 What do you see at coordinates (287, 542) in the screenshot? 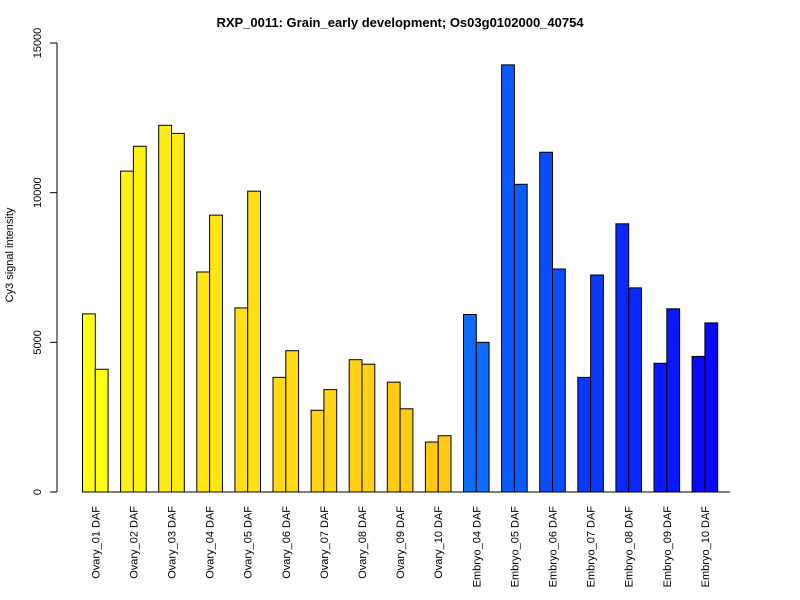
I see `x-tick-label: Ovary_06 DAF` at bounding box center [287, 542].